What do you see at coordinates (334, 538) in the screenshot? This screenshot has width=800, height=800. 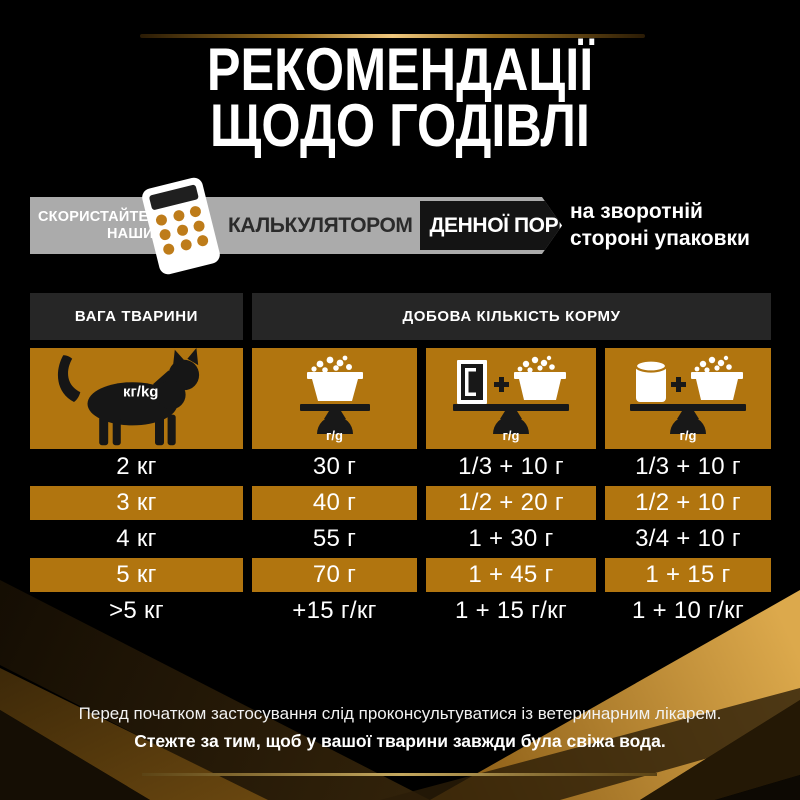 I see `cell-dry: 55 г` at bounding box center [334, 538].